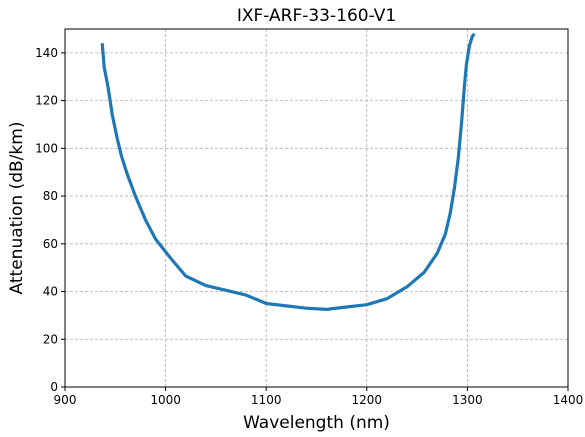 This screenshot has width=585, height=437. What do you see at coordinates (50, 292) in the screenshot?
I see `y-tick-label: 40` at bounding box center [50, 292].